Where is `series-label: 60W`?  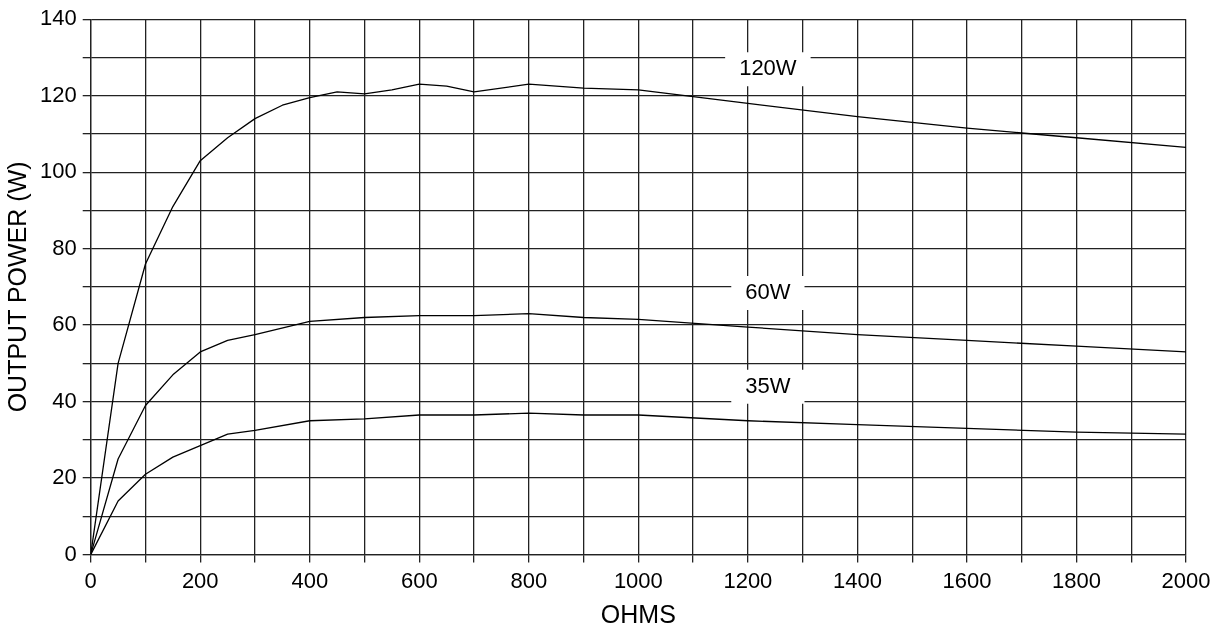 series-label: 60W is located at coordinates (768, 292).